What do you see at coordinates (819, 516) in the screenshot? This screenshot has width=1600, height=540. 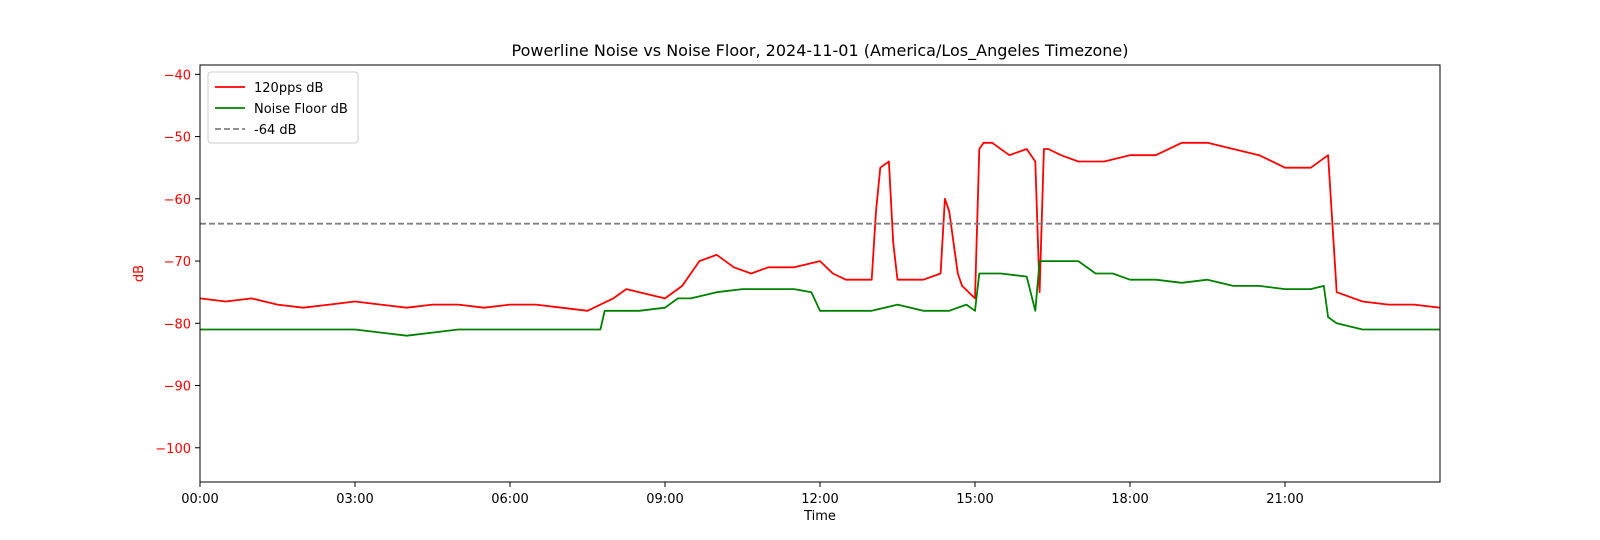 I see `x-axis-label: Time` at bounding box center [819, 516].